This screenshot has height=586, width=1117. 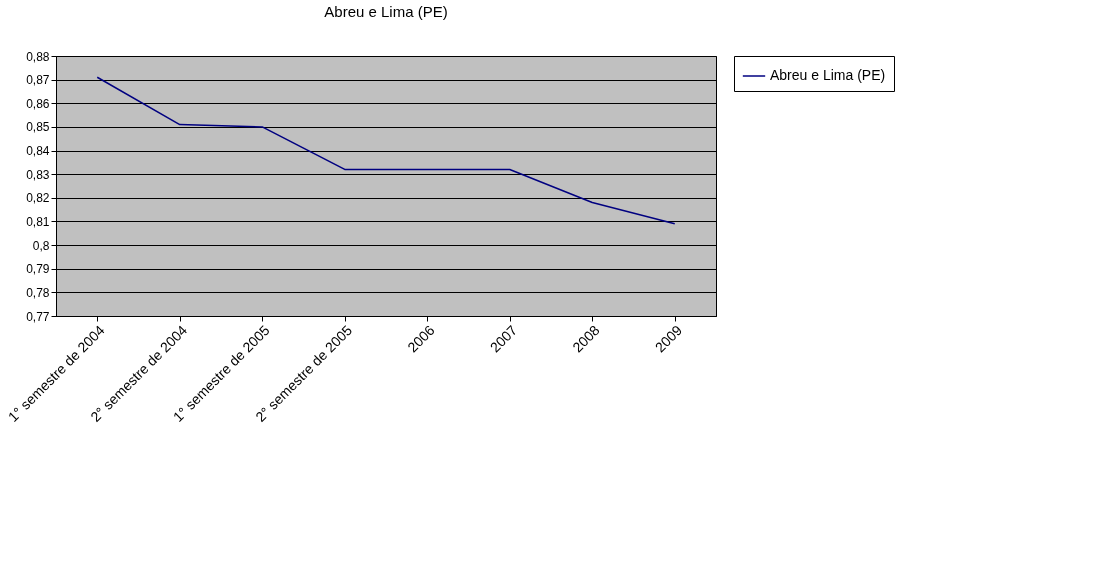 What do you see at coordinates (38, 127) in the screenshot?
I see `y-tick-label: 0,85` at bounding box center [38, 127].